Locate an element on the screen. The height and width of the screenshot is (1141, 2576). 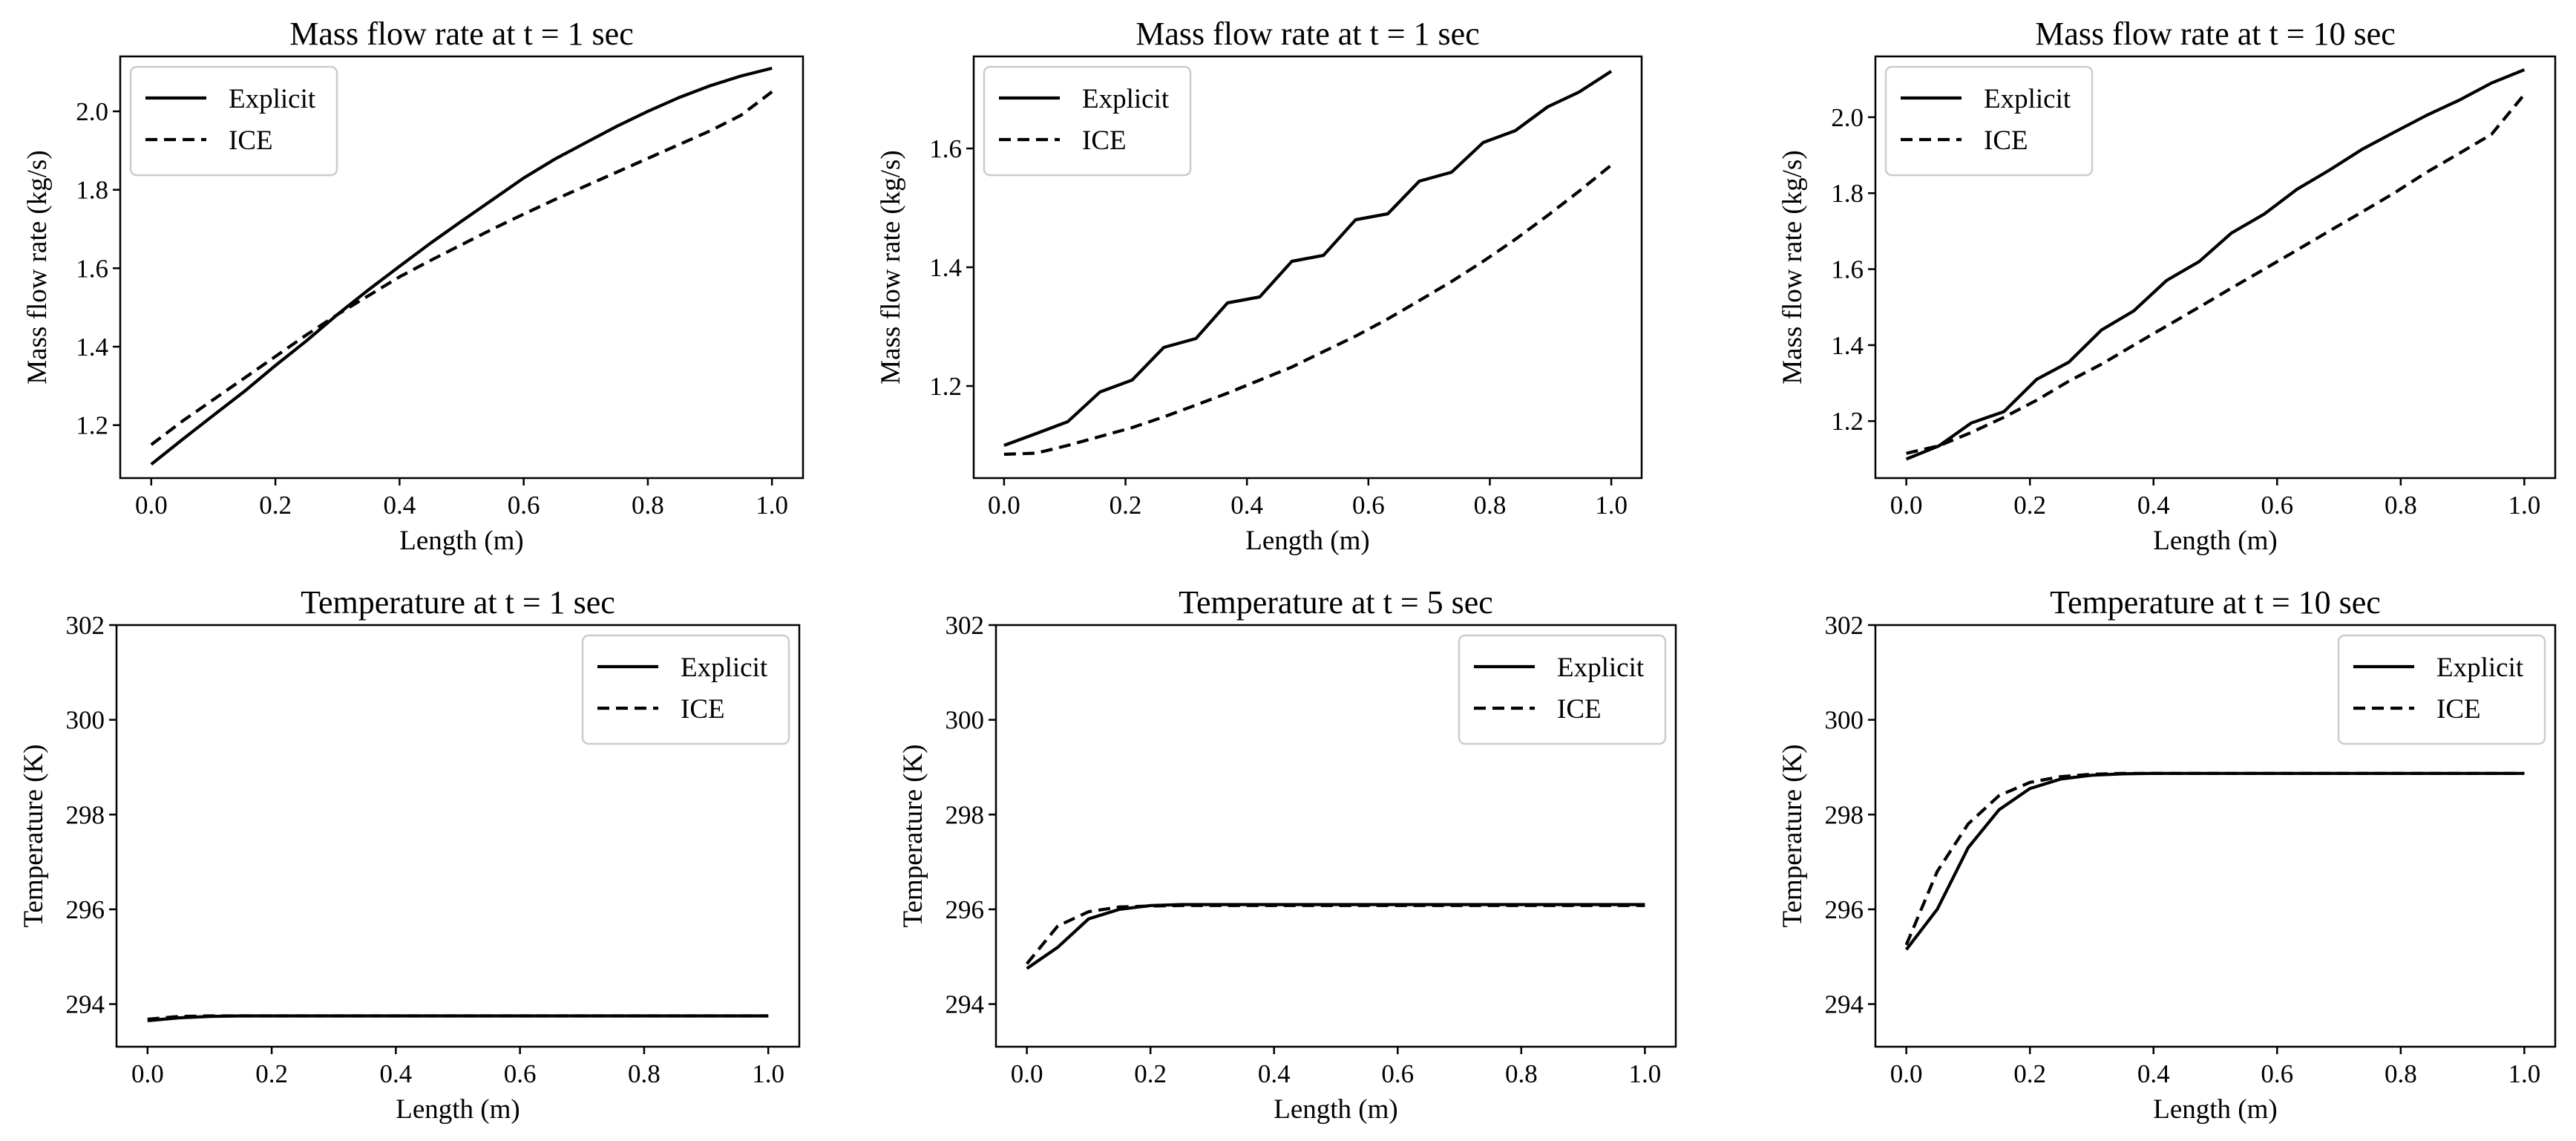
chart-title: Temperature at t = 10 sec is located at coordinates (2215, 602).